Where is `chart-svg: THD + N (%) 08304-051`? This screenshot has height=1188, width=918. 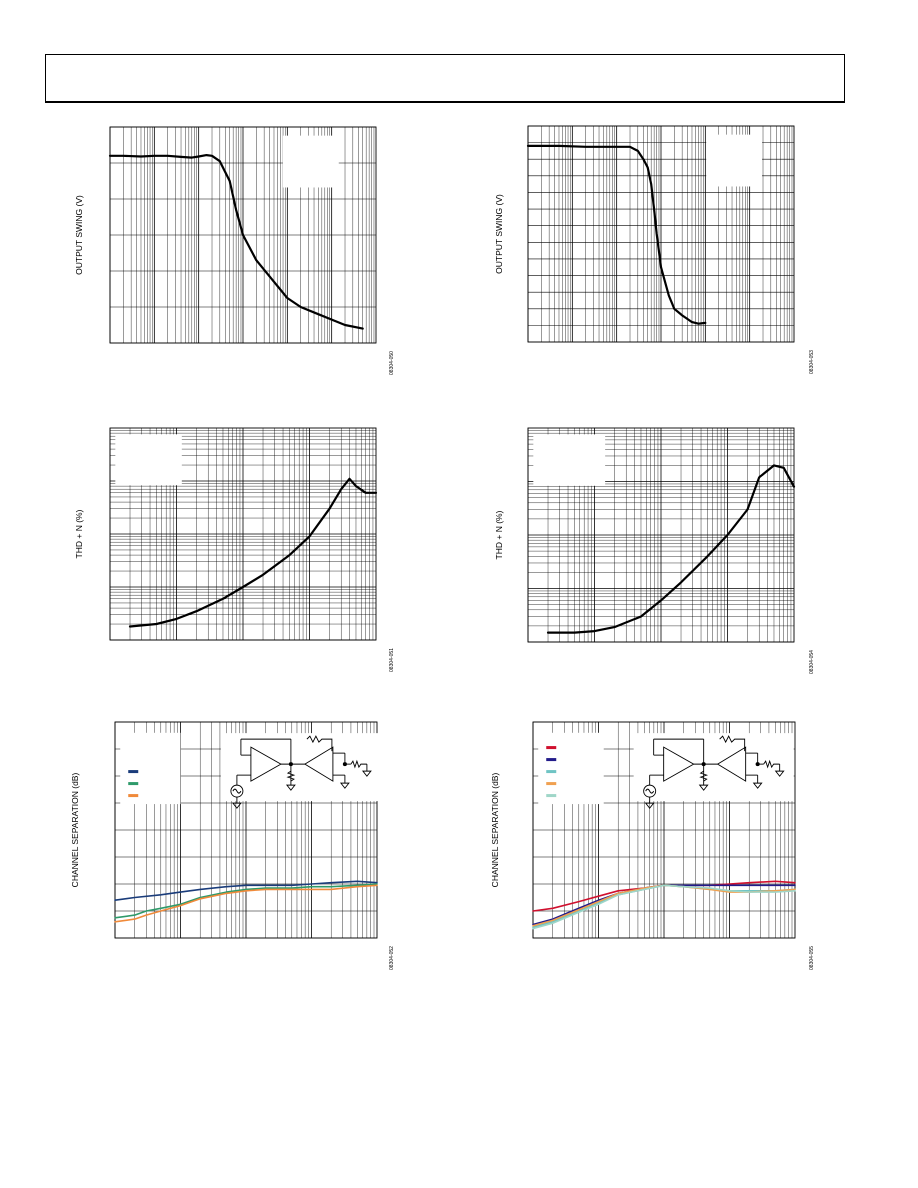 chart-svg: THD + N (%) 08304-051 is located at coordinates (234, 549).